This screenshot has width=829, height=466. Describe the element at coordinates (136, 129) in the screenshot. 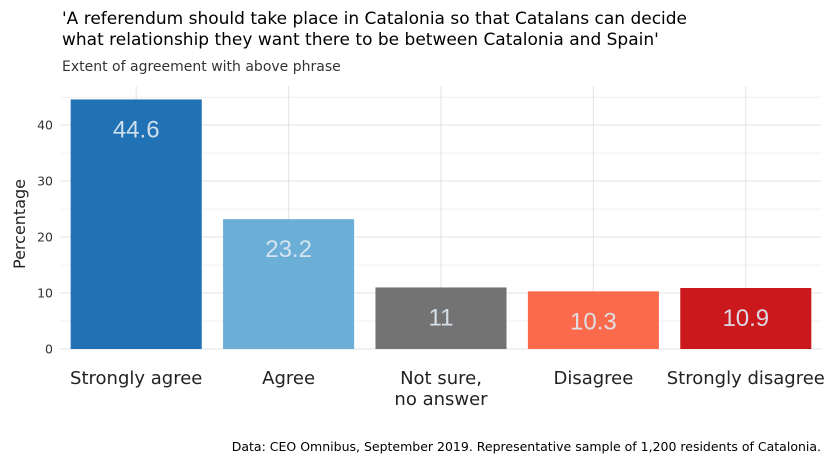

I see `bar-value-label: 44.6` at that location.